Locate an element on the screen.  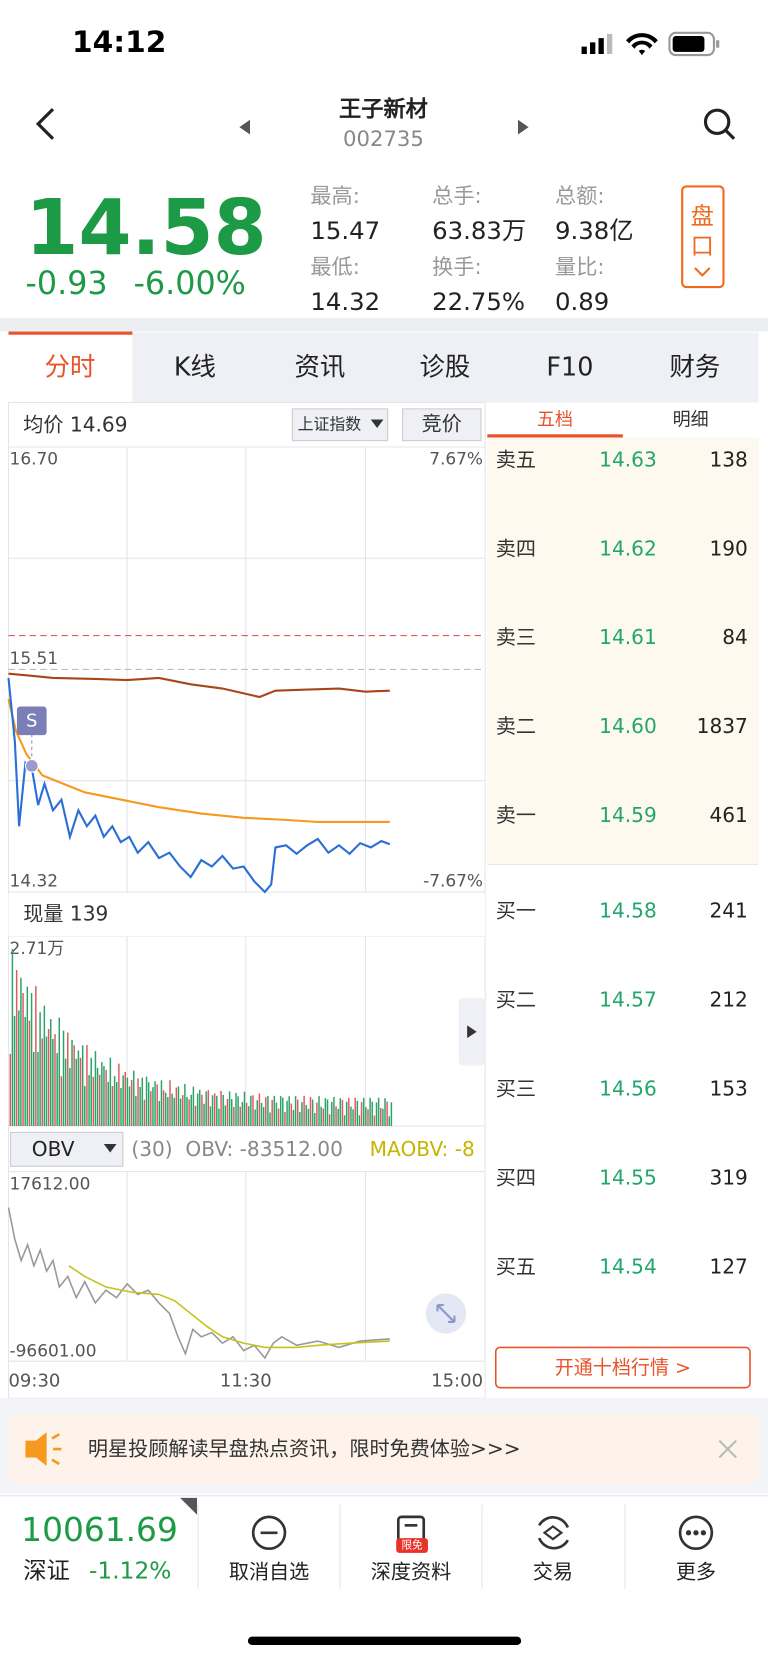
book-volume: 190 is located at coordinates (728, 548).